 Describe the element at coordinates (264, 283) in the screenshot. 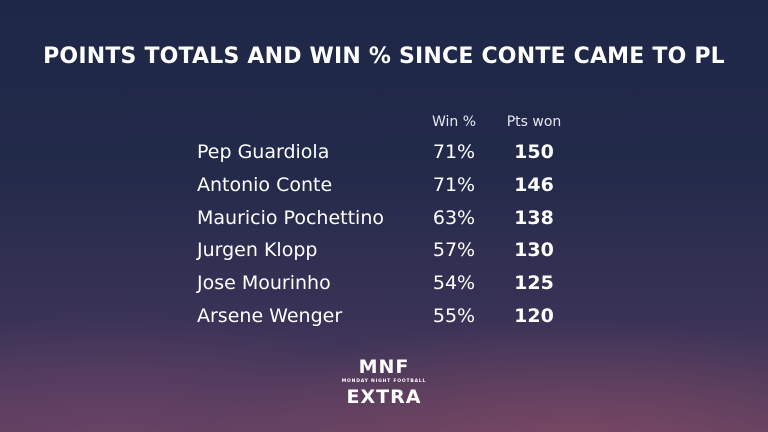

I see `manager-name: Jose Mourinho` at that location.